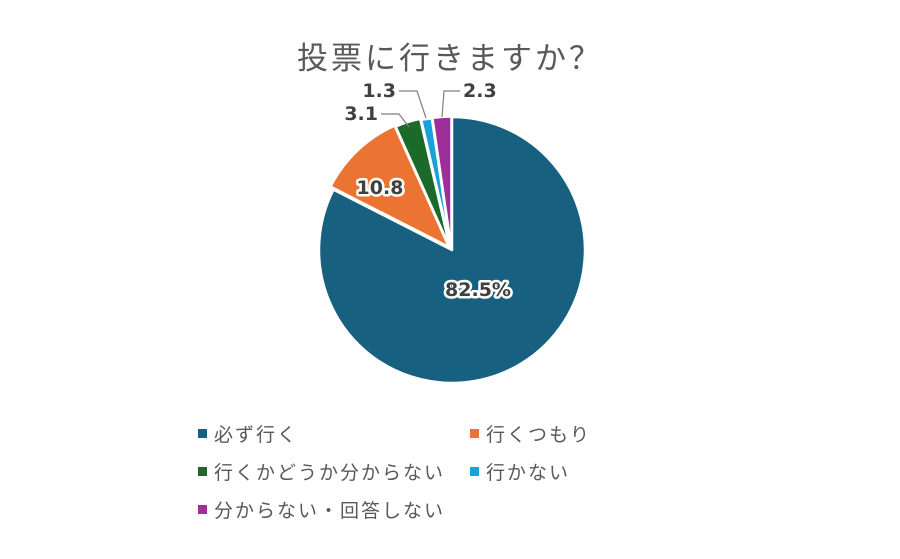 The width and height of the screenshot is (900, 559). I want to click on legend-item: 行かない, so click(520, 471).